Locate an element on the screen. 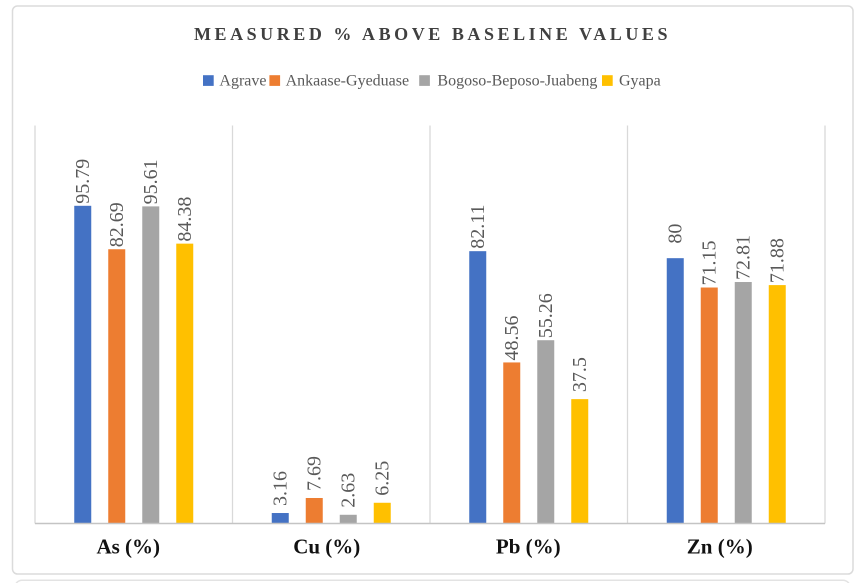  svg-text: 95.79 is located at coordinates (83, 181).